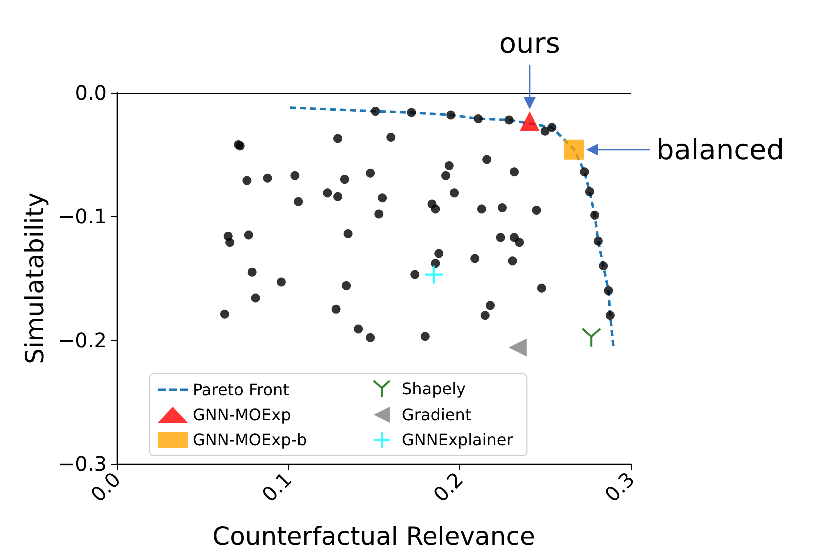 The height and width of the screenshot is (554, 823). Describe the element at coordinates (250, 440) in the screenshot. I see `legend-label: GNN-MOExp-b` at that location.